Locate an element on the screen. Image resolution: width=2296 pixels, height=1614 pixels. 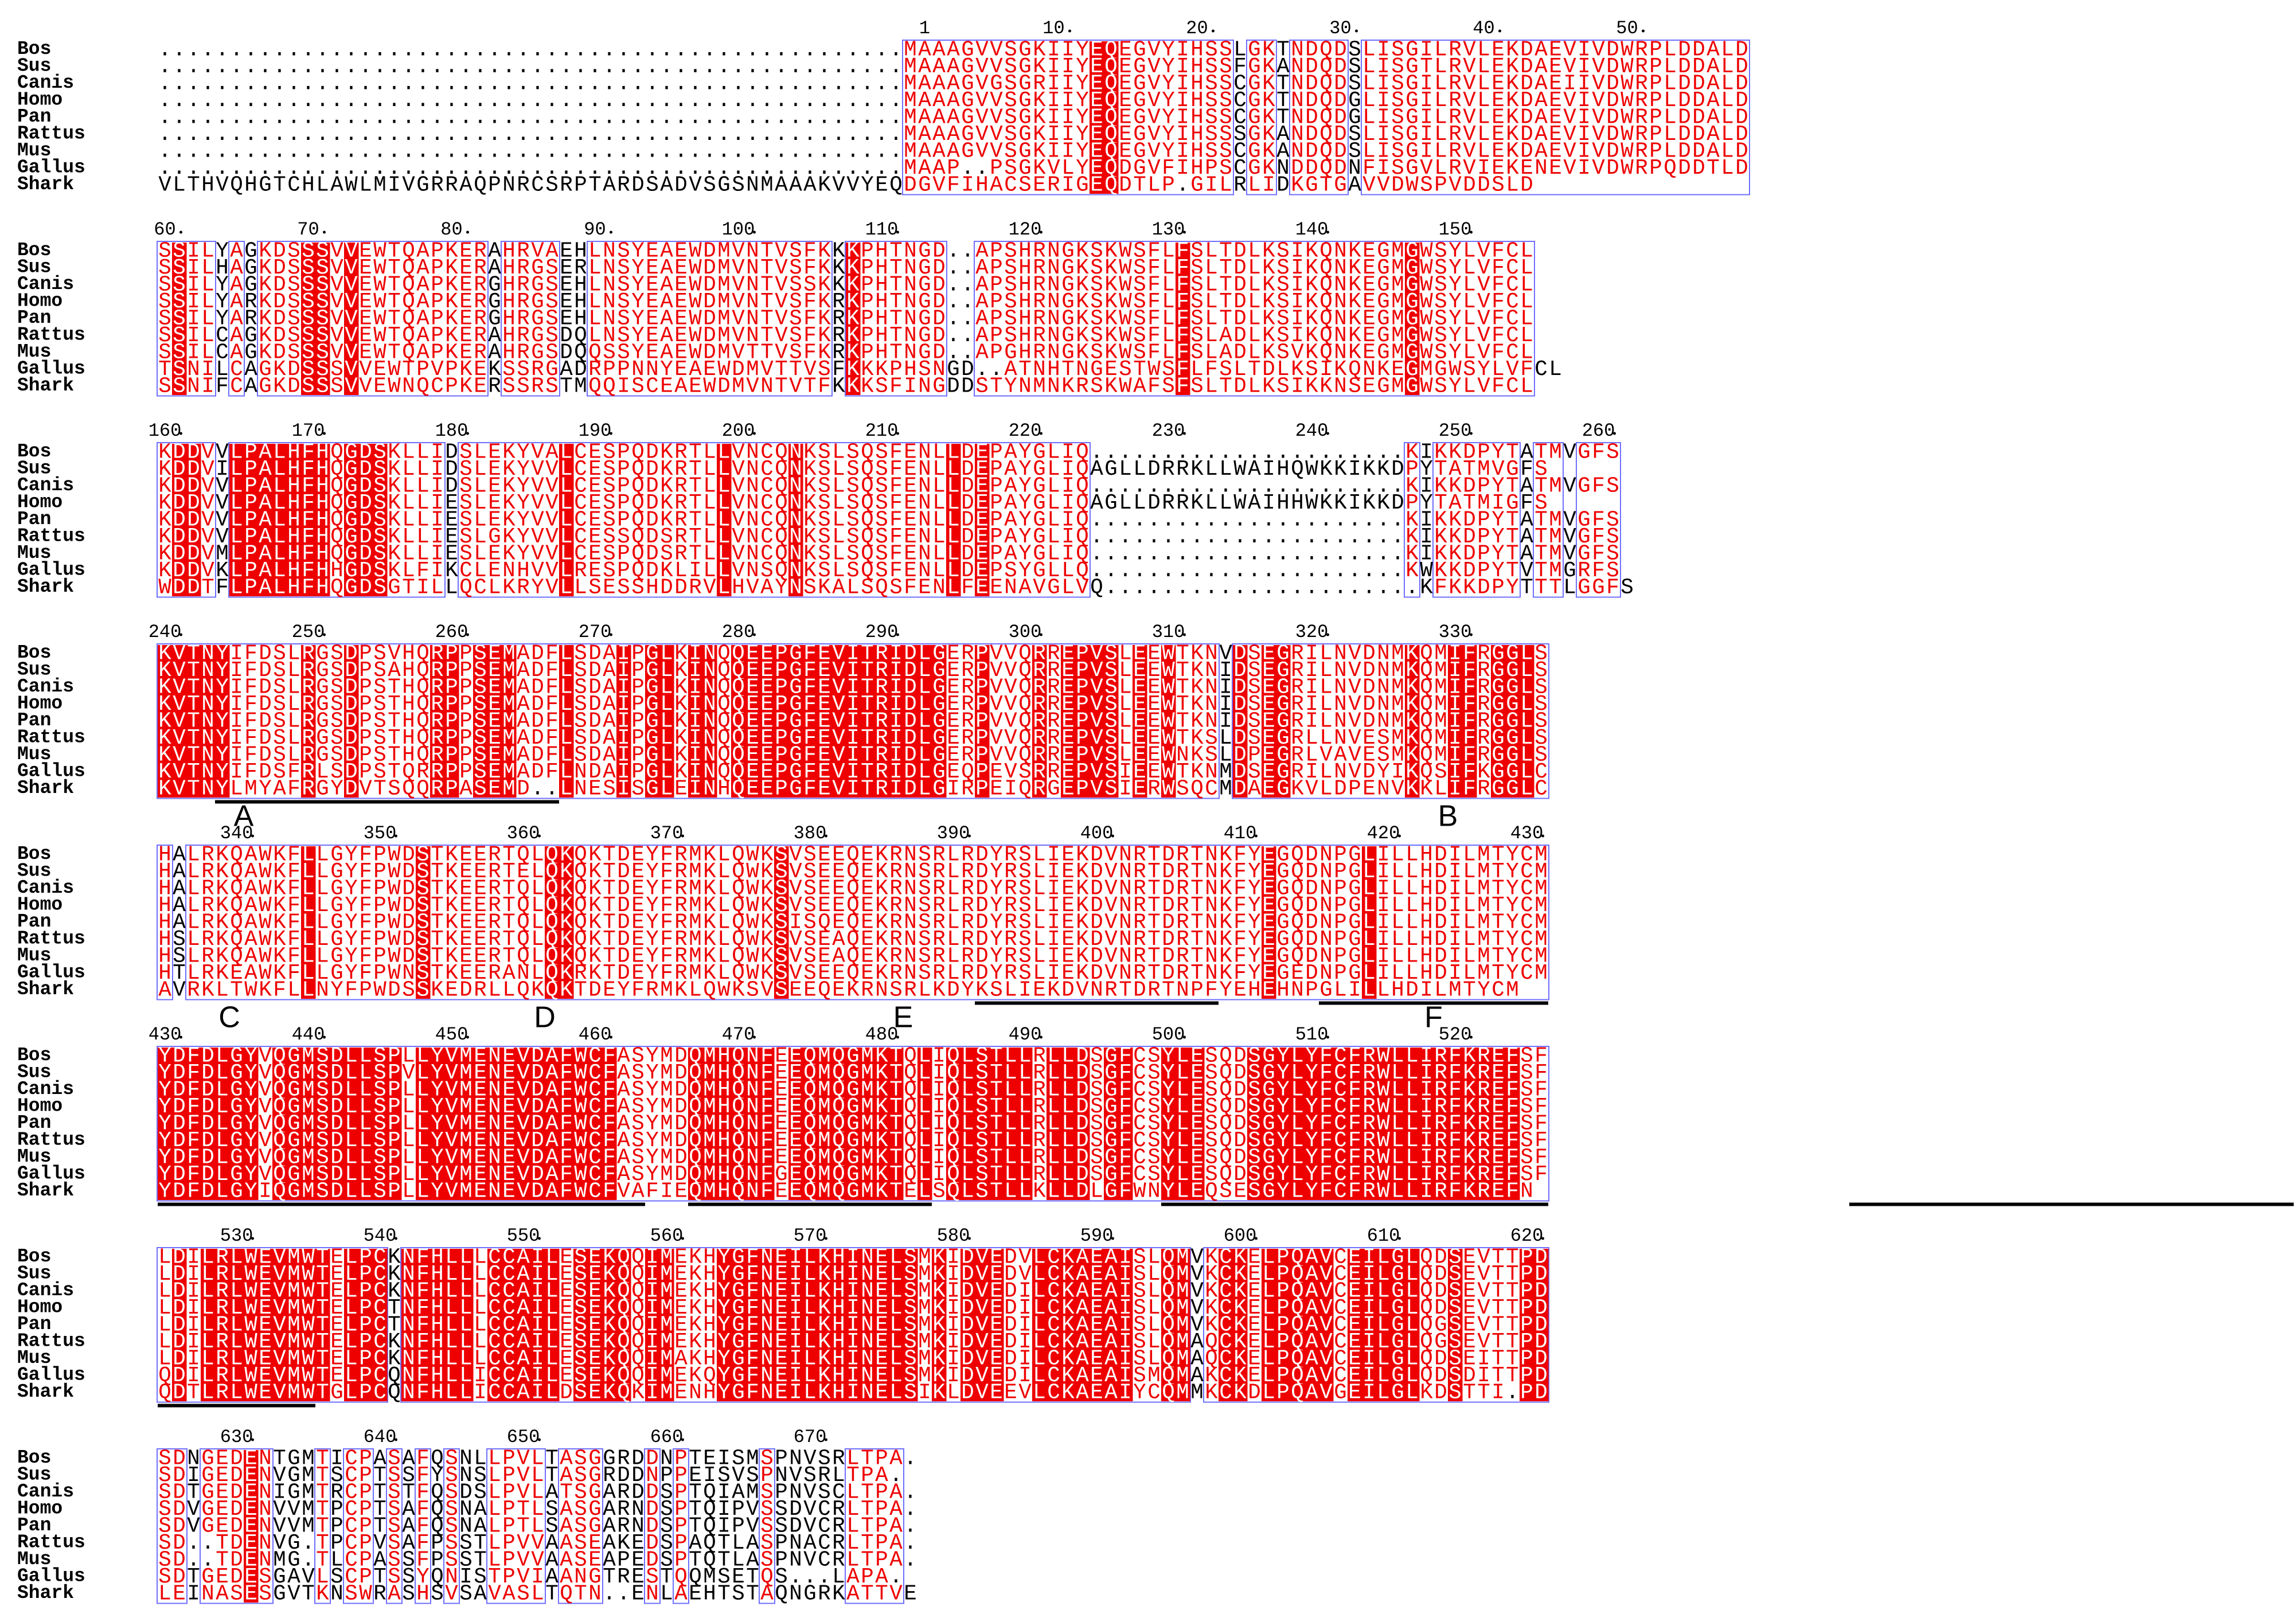
species-label: Mus is located at coordinates (34, 150).